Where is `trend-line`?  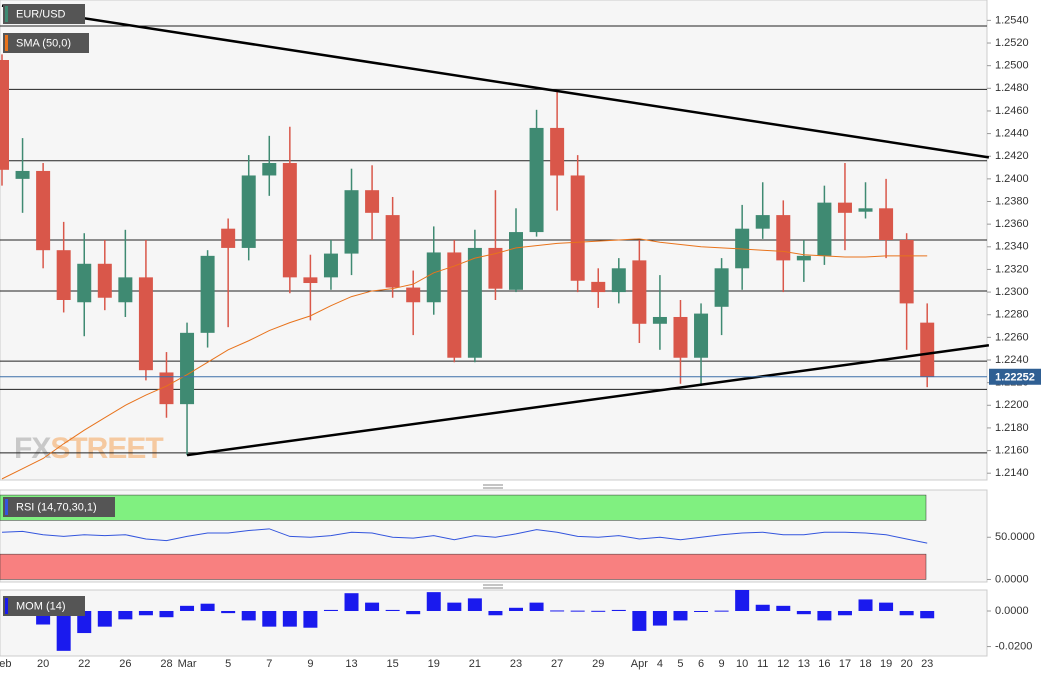
trend-line is located at coordinates (588, 400).